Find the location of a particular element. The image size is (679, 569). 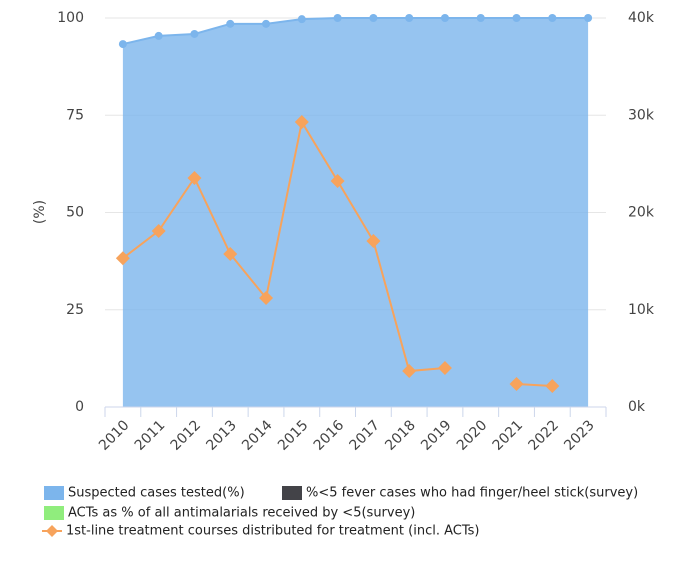

x-tick-label: 2012 is located at coordinates (186, 435).